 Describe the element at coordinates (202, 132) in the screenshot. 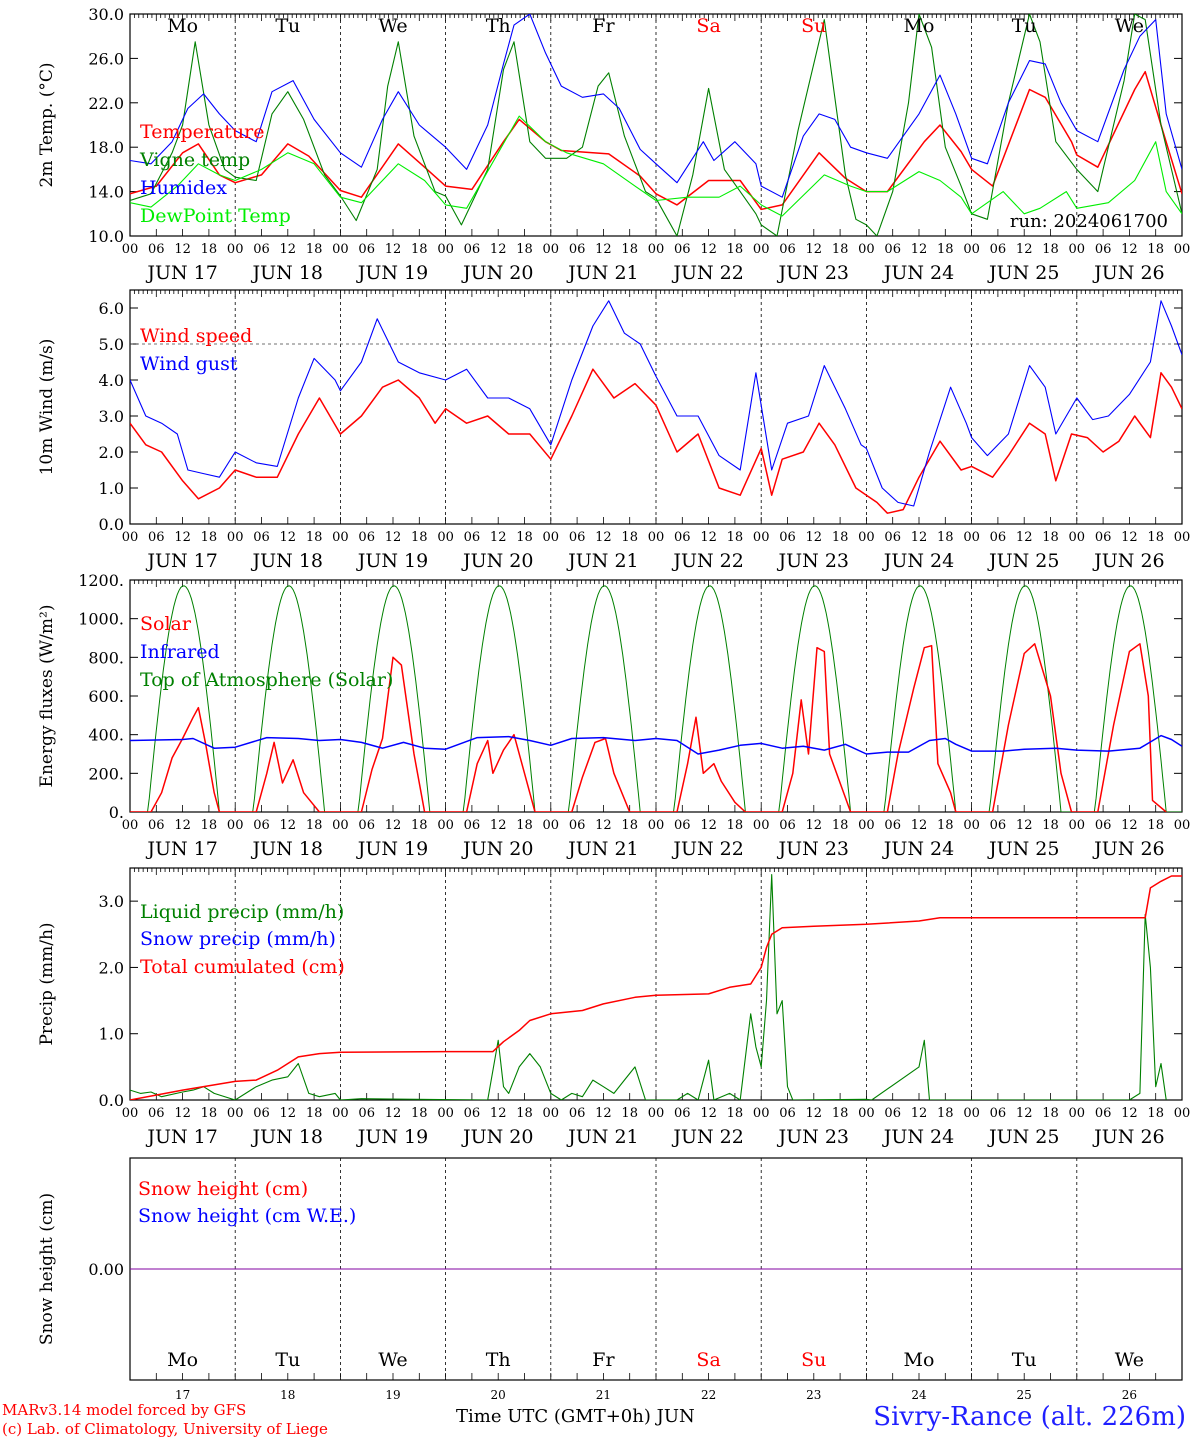

I see `legend-entry: Temperature` at that location.